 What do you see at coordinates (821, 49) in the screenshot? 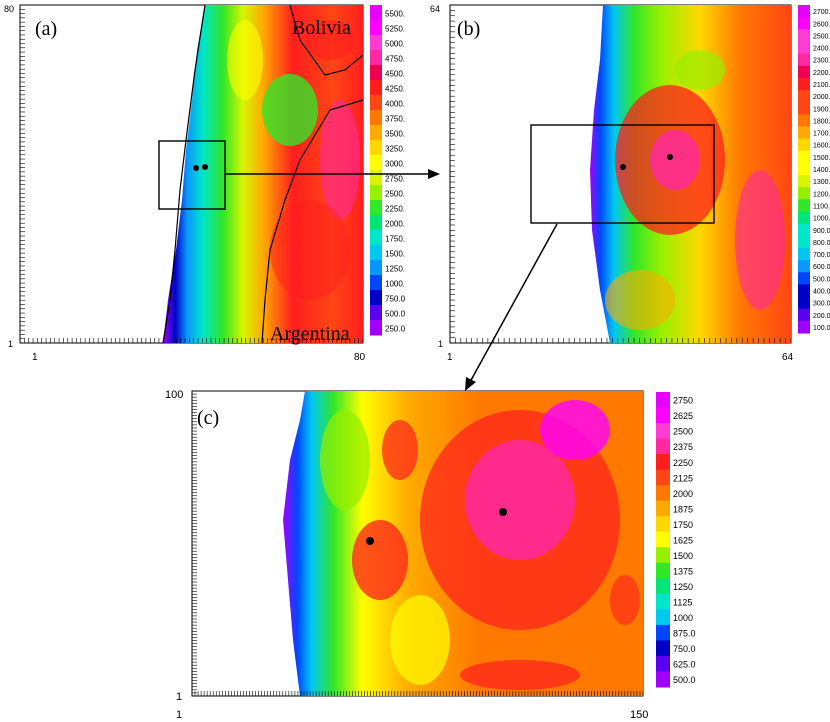
I see `colorbar-label: 2400.` at bounding box center [821, 49].